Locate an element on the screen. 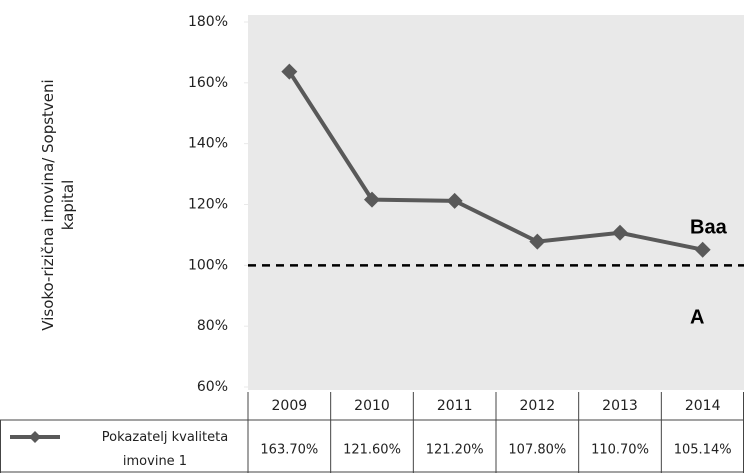 Image resolution: width=745 pixels, height=473 pixels. x-tick-label: 2009 is located at coordinates (290, 406).